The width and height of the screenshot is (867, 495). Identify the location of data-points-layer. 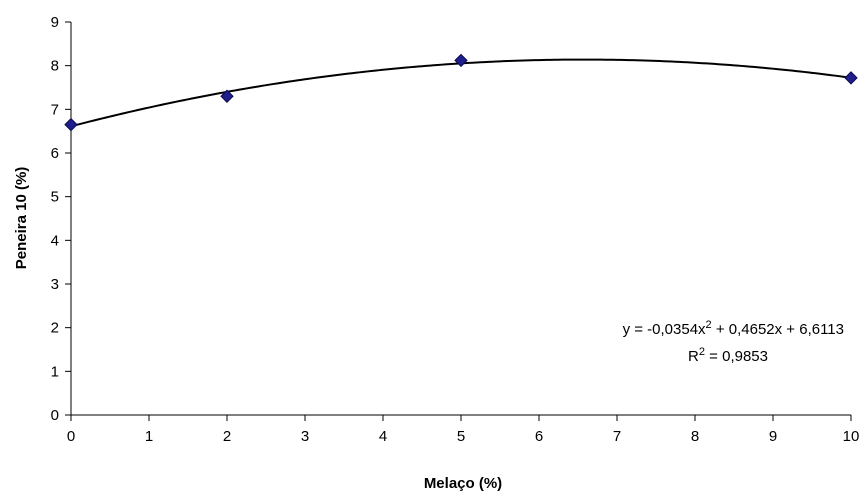
(461, 92).